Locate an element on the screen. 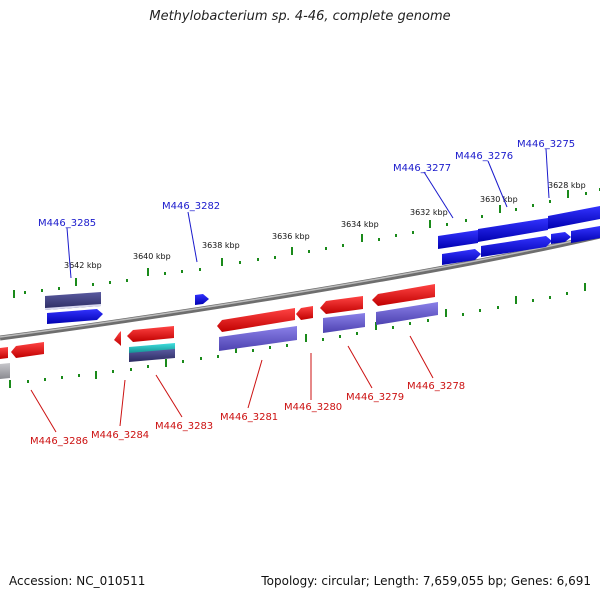 This screenshot has height=600, width=600. reverse-cds-left-grey is located at coordinates (5, 371).